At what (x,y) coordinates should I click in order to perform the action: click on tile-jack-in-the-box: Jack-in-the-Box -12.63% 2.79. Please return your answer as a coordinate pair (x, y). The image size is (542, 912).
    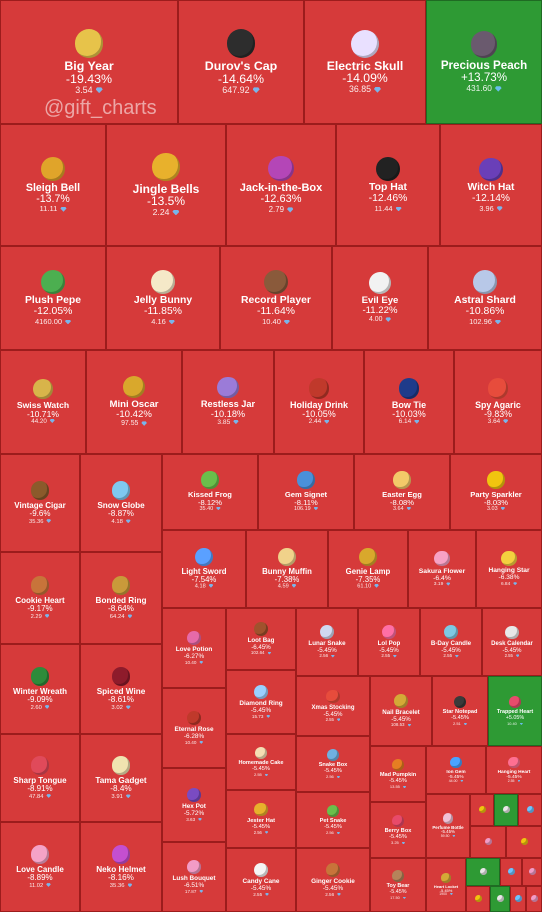
    Looking at the image, I should click on (281, 185).